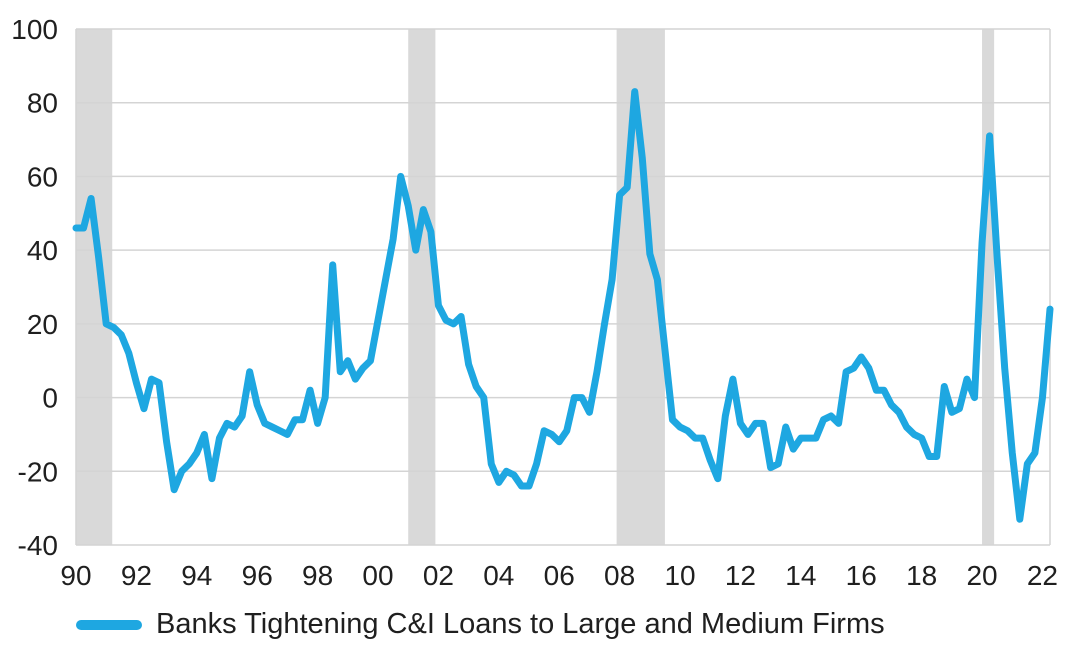 This screenshot has height=662, width=1083. What do you see at coordinates (38, 471) in the screenshot?
I see `y-tick-label: -20` at bounding box center [38, 471].